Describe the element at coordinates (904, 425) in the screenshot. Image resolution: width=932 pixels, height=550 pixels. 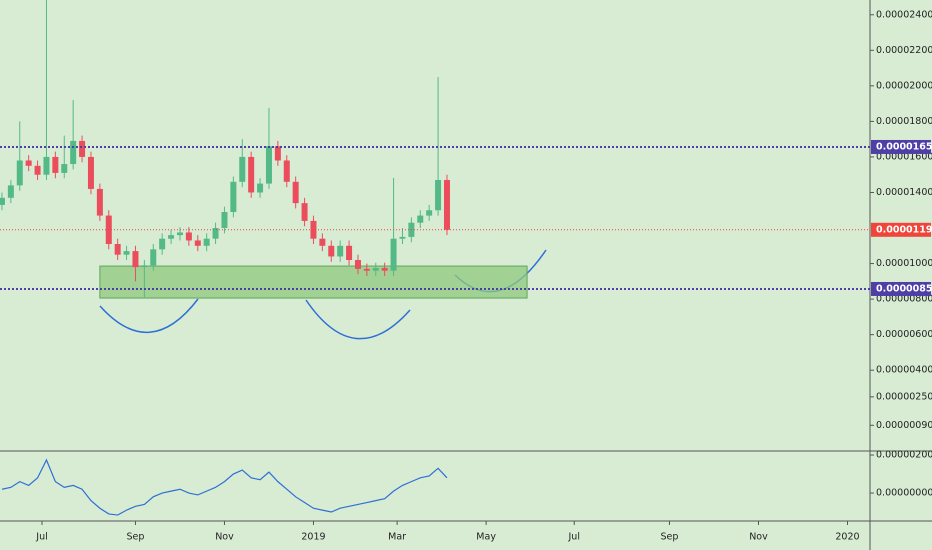
I see `y-tick-label: 0.00000090` at that location.